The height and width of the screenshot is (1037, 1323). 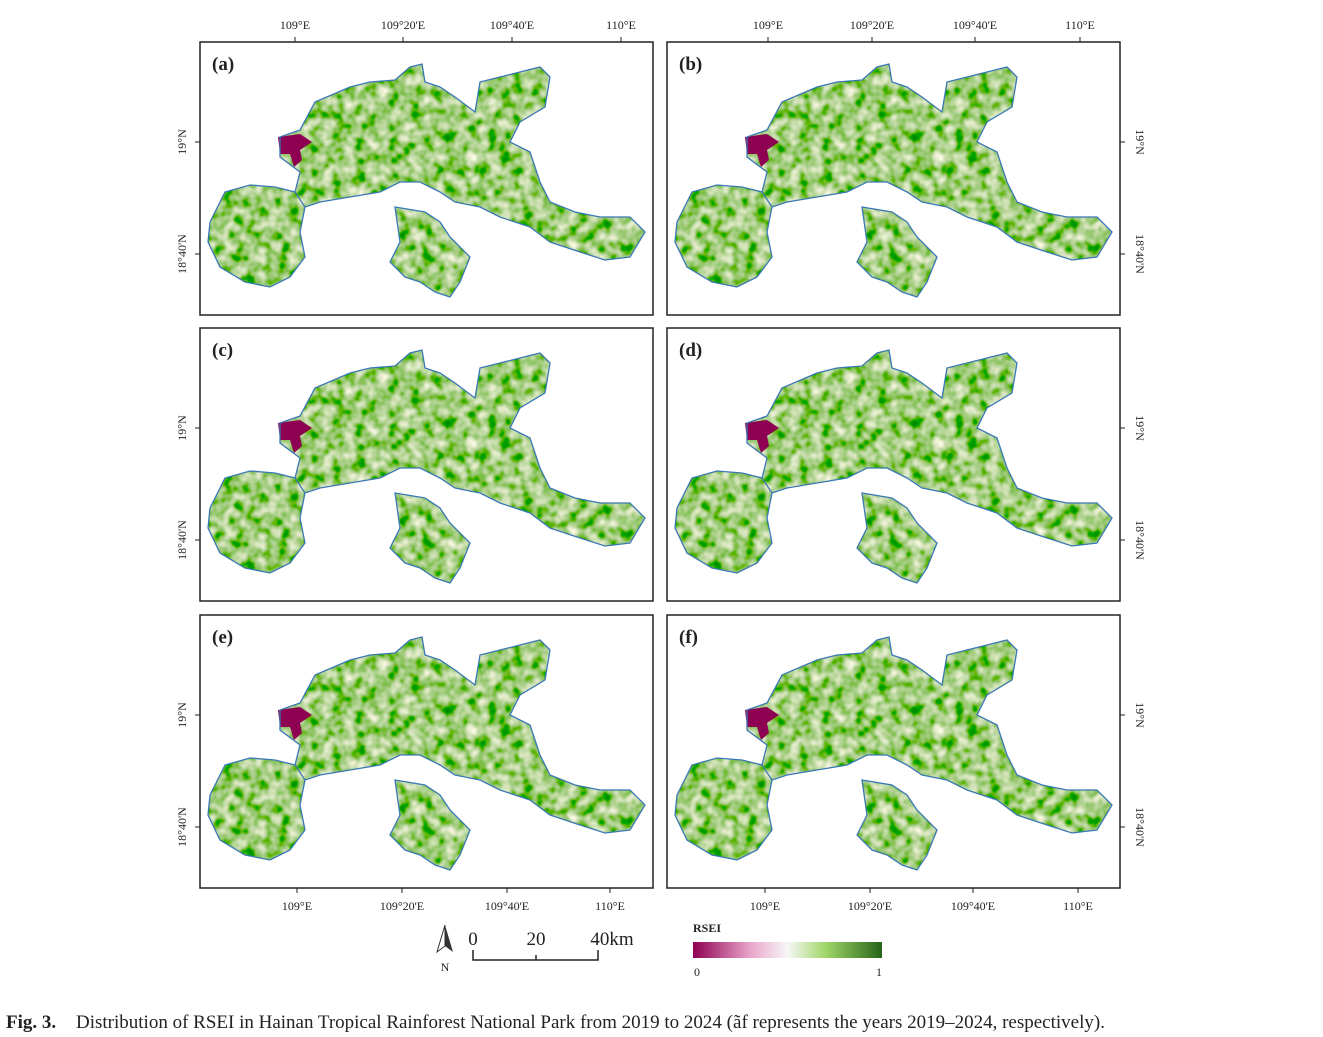 I want to click on color-bar, so click(x=787, y=950).